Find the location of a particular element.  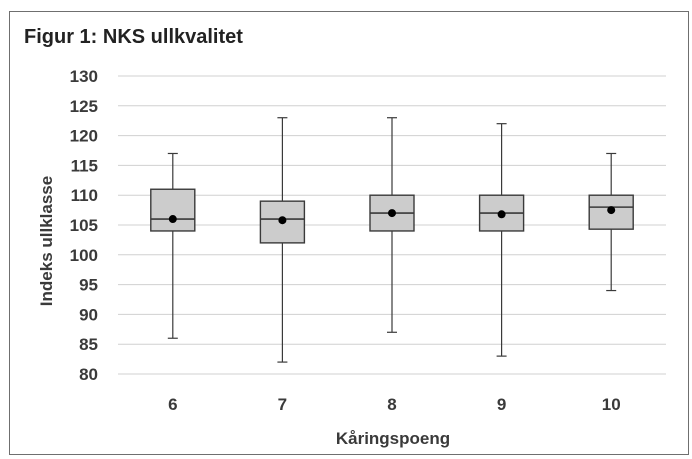

x-tick-labels: 6 7 8 9 10 is located at coordinates (394, 404).